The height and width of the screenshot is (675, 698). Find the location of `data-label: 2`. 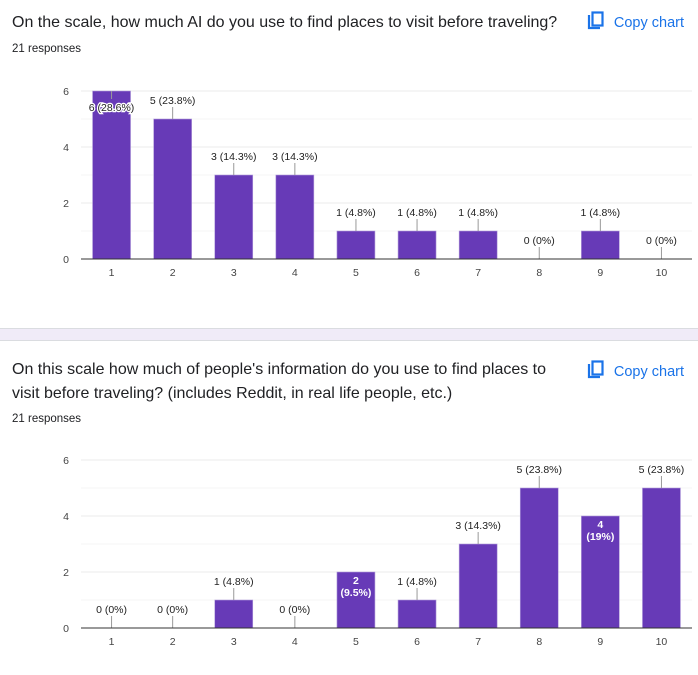

data-label: 2 is located at coordinates (356, 581).